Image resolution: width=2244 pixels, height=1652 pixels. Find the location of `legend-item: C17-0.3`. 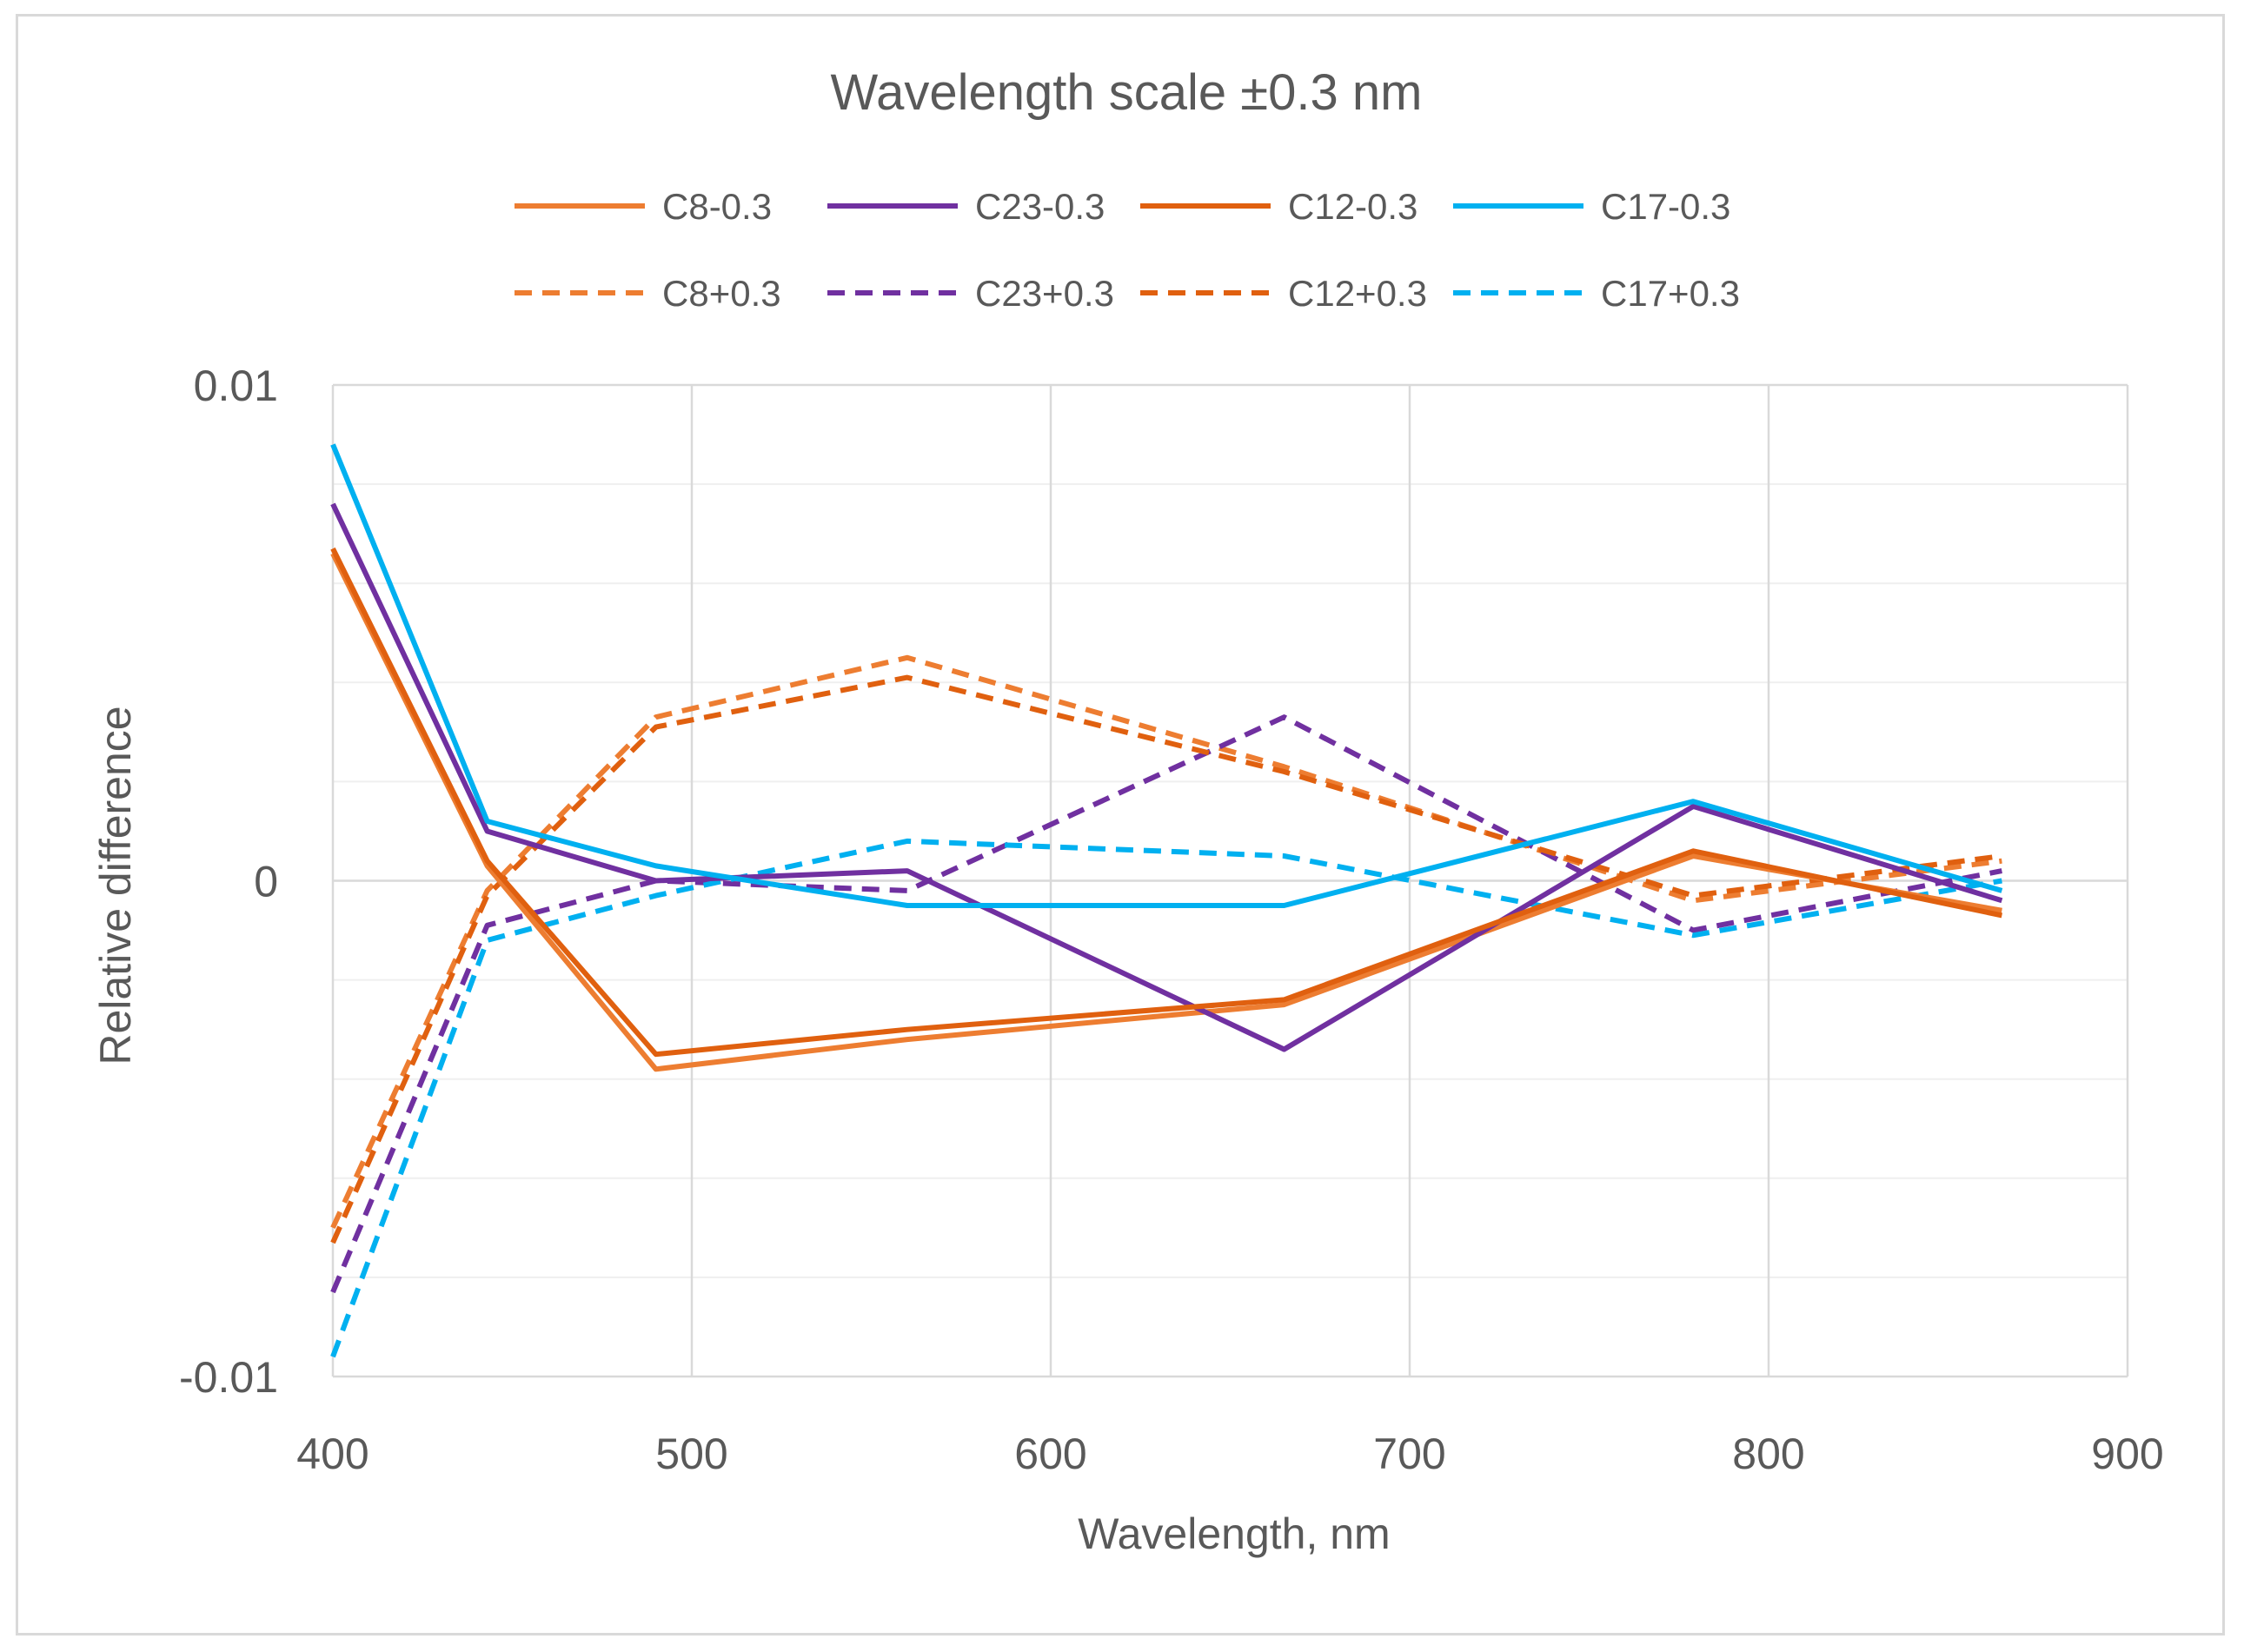

legend-item: C17-0.3 is located at coordinates (1591, 207).